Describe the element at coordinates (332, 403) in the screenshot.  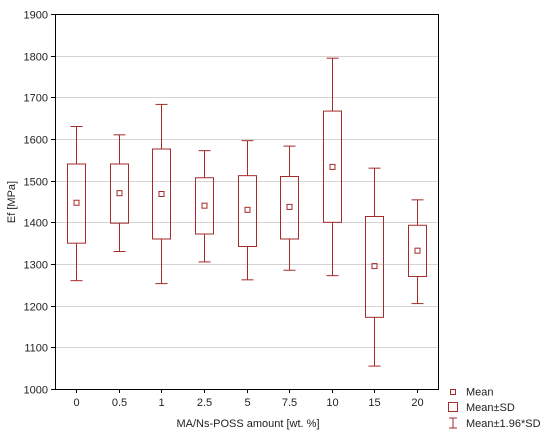
I see `x-tick-label: 10` at that location.